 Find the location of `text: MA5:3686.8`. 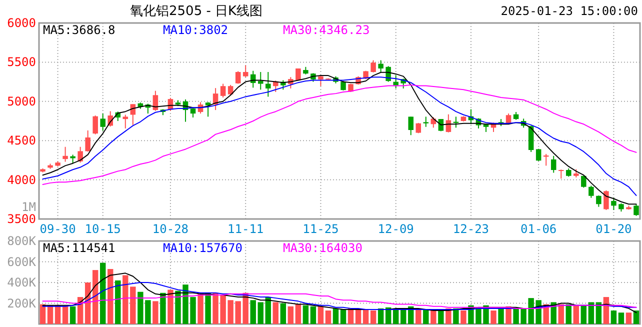

text: MA5:3686.8 is located at coordinates (79, 30).